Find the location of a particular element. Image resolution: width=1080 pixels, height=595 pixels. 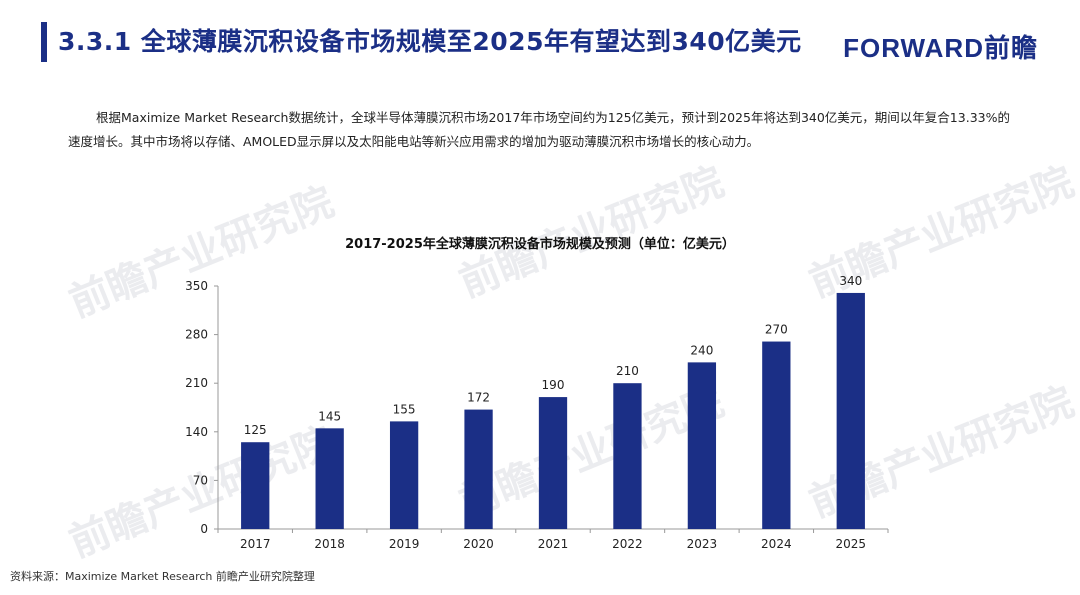

x-tick-label: 2019 is located at coordinates (404, 544).